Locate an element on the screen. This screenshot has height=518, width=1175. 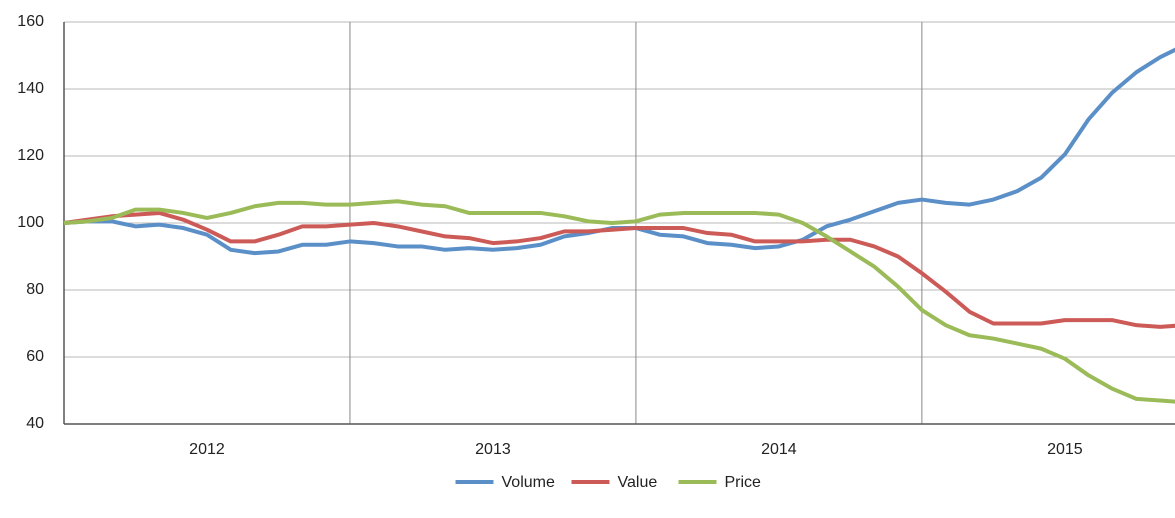
legend-label: Price is located at coordinates (743, 482).